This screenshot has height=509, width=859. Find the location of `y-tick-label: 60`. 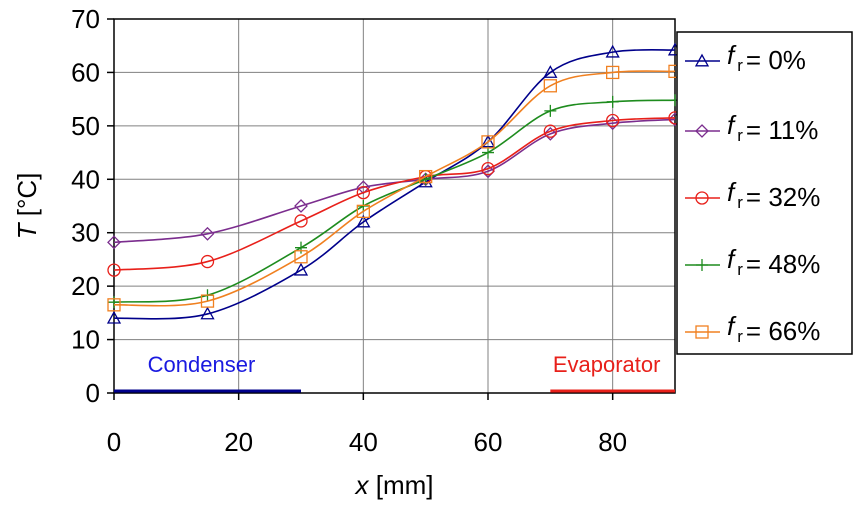

y-tick-label: 60 is located at coordinates (85, 72).